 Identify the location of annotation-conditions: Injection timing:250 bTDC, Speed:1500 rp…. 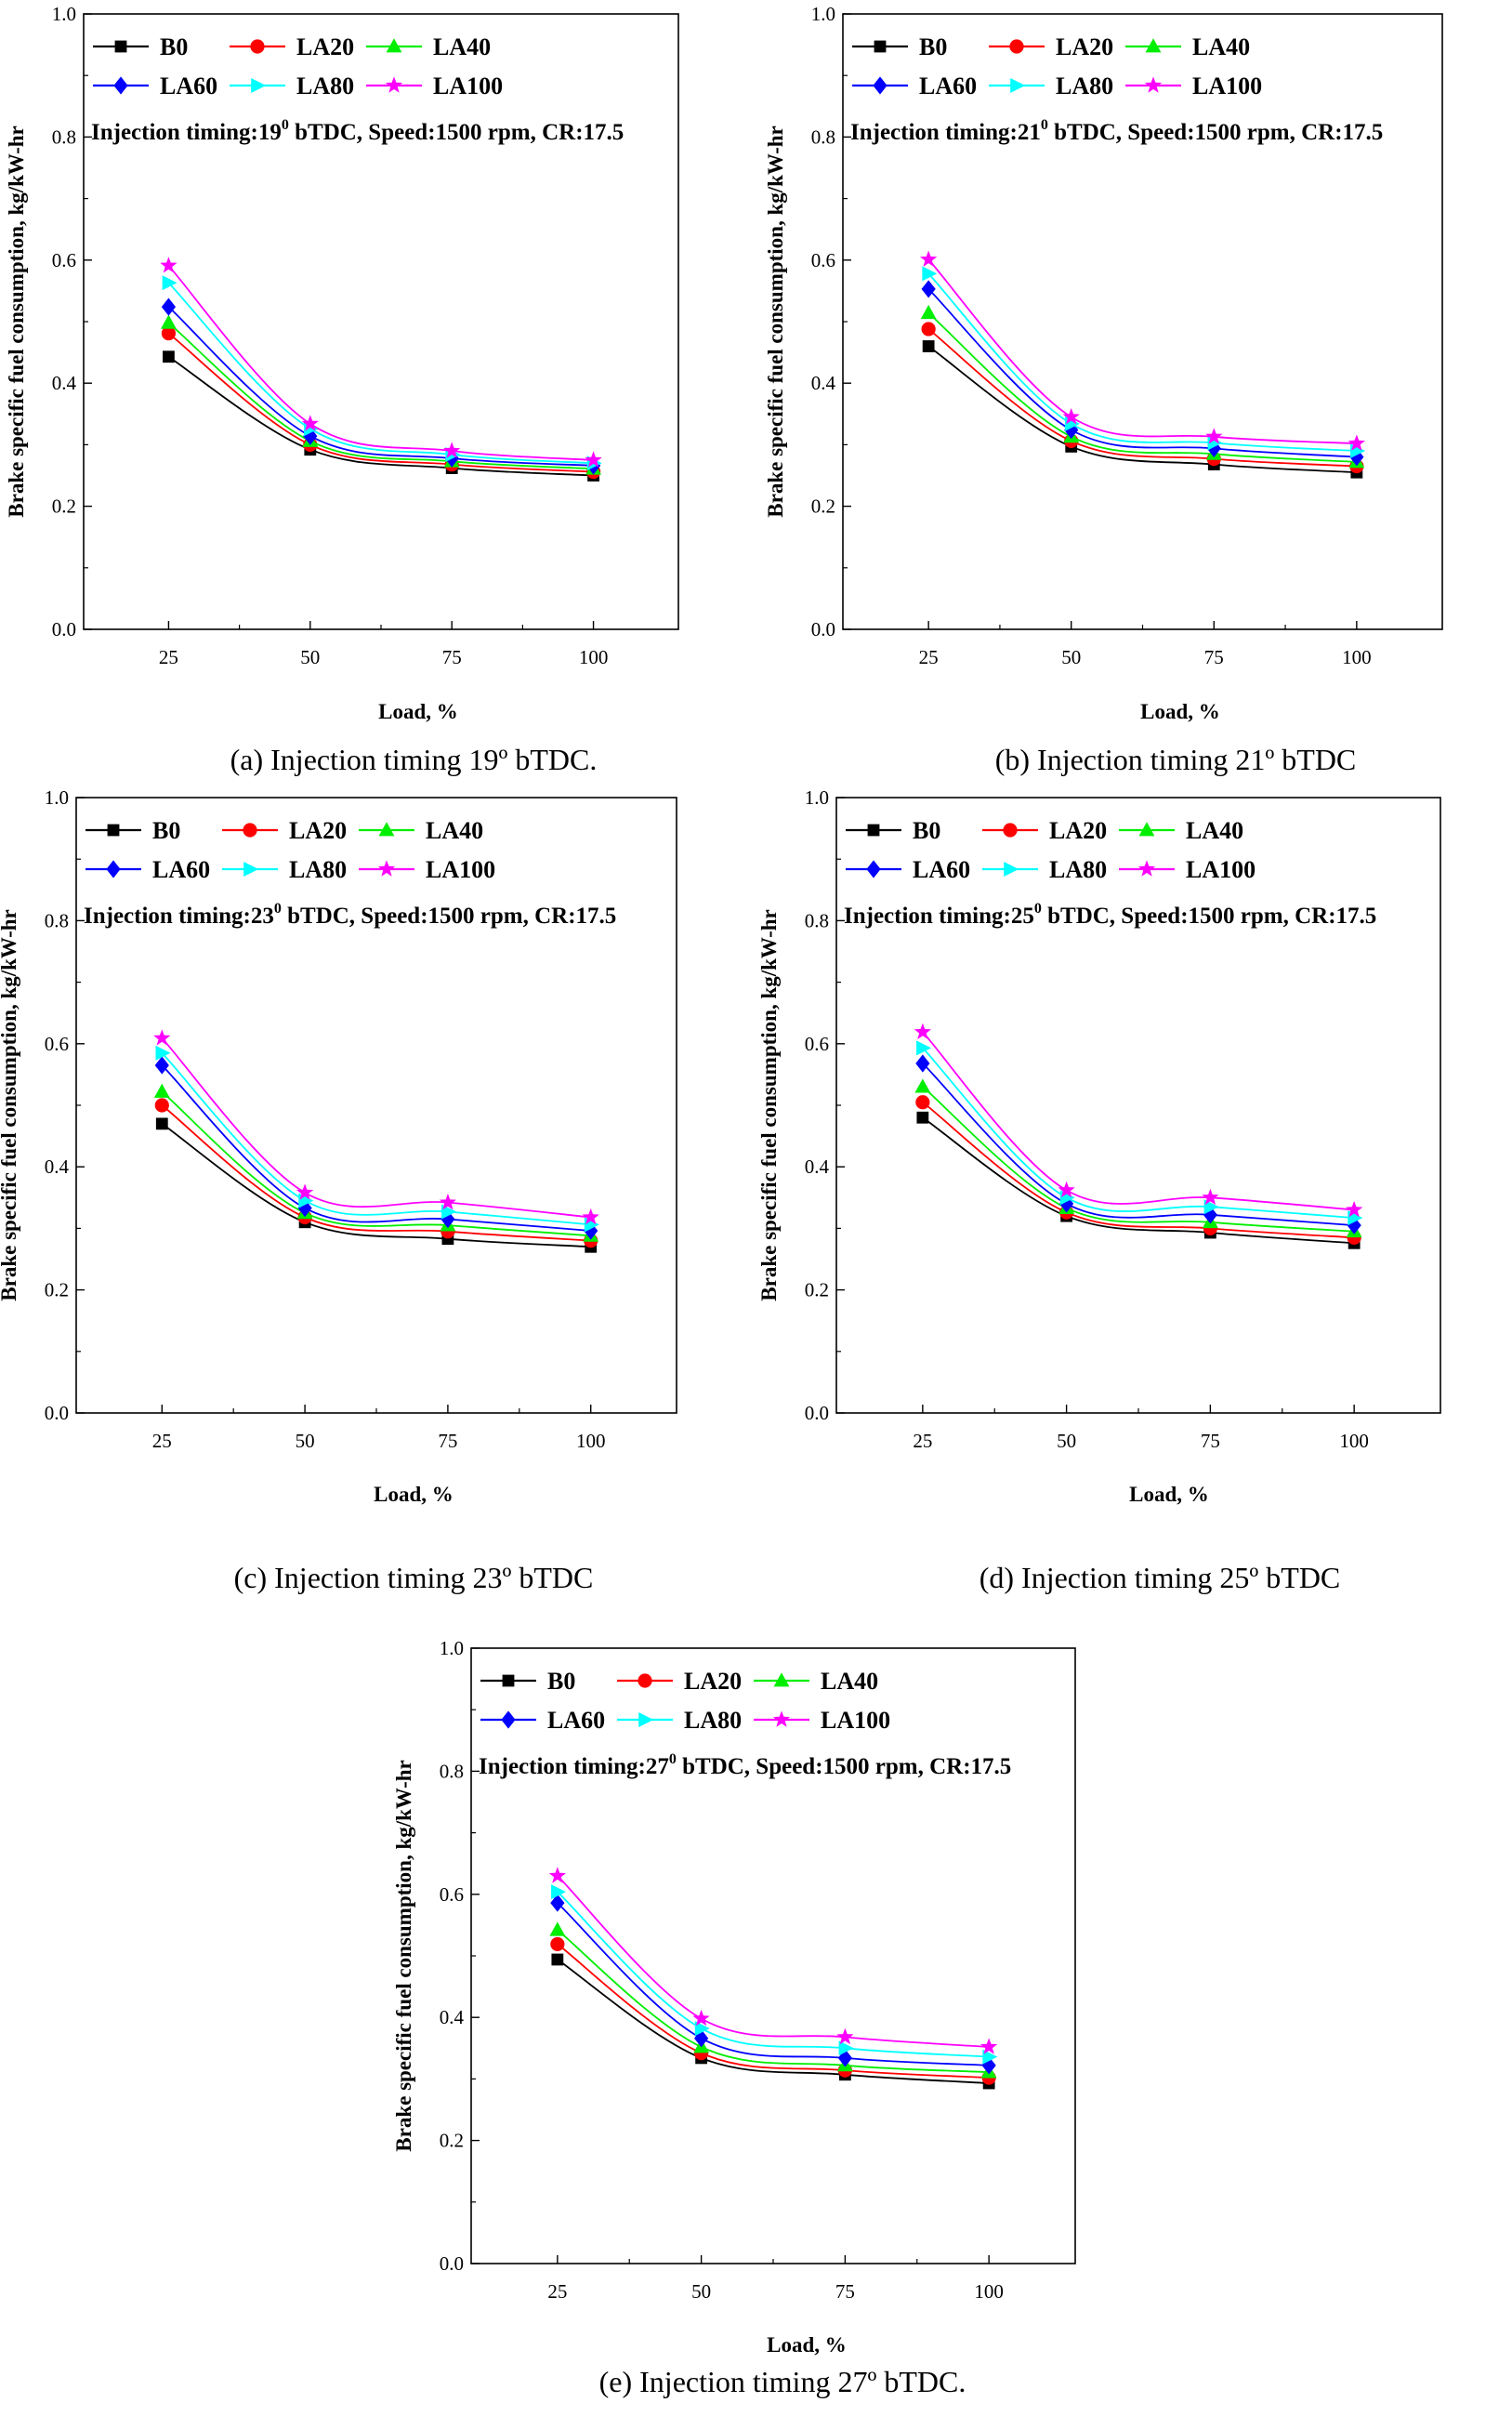
(1110, 915).